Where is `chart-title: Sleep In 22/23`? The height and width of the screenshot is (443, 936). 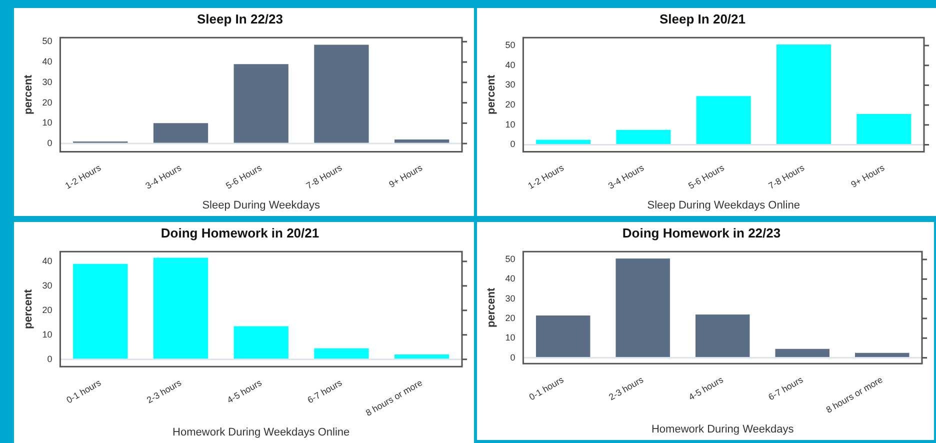
chart-title: Sleep In 22/23 is located at coordinates (240, 18).